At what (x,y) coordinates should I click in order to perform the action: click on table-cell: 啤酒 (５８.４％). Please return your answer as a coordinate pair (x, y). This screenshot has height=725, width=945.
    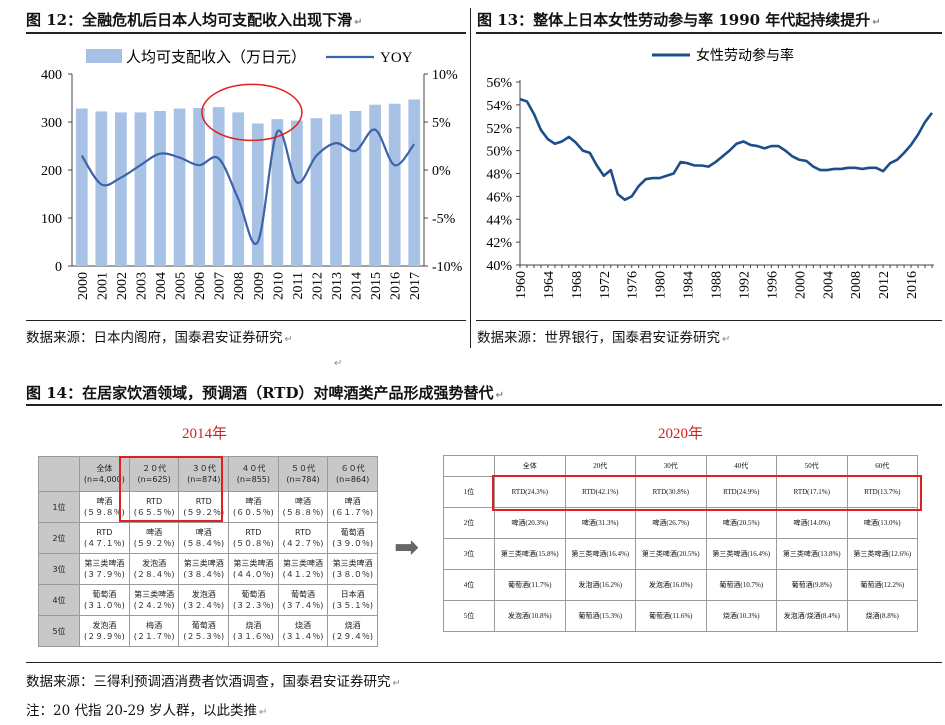
    Looking at the image, I should click on (204, 538).